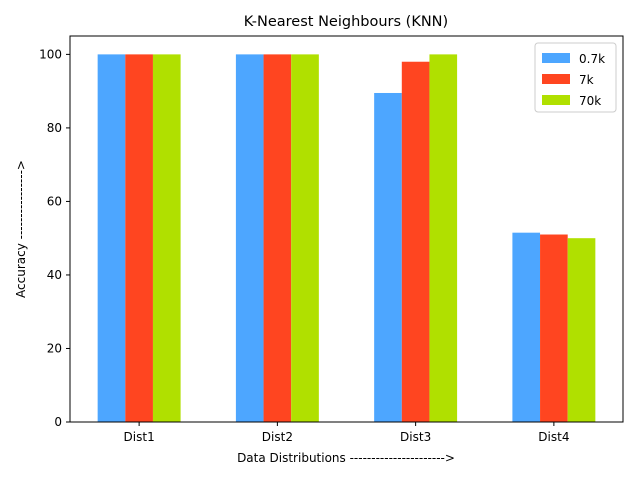 This screenshot has width=640, height=484. I want to click on y-axis-label: Accuracy ---------------->, so click(21, 229).